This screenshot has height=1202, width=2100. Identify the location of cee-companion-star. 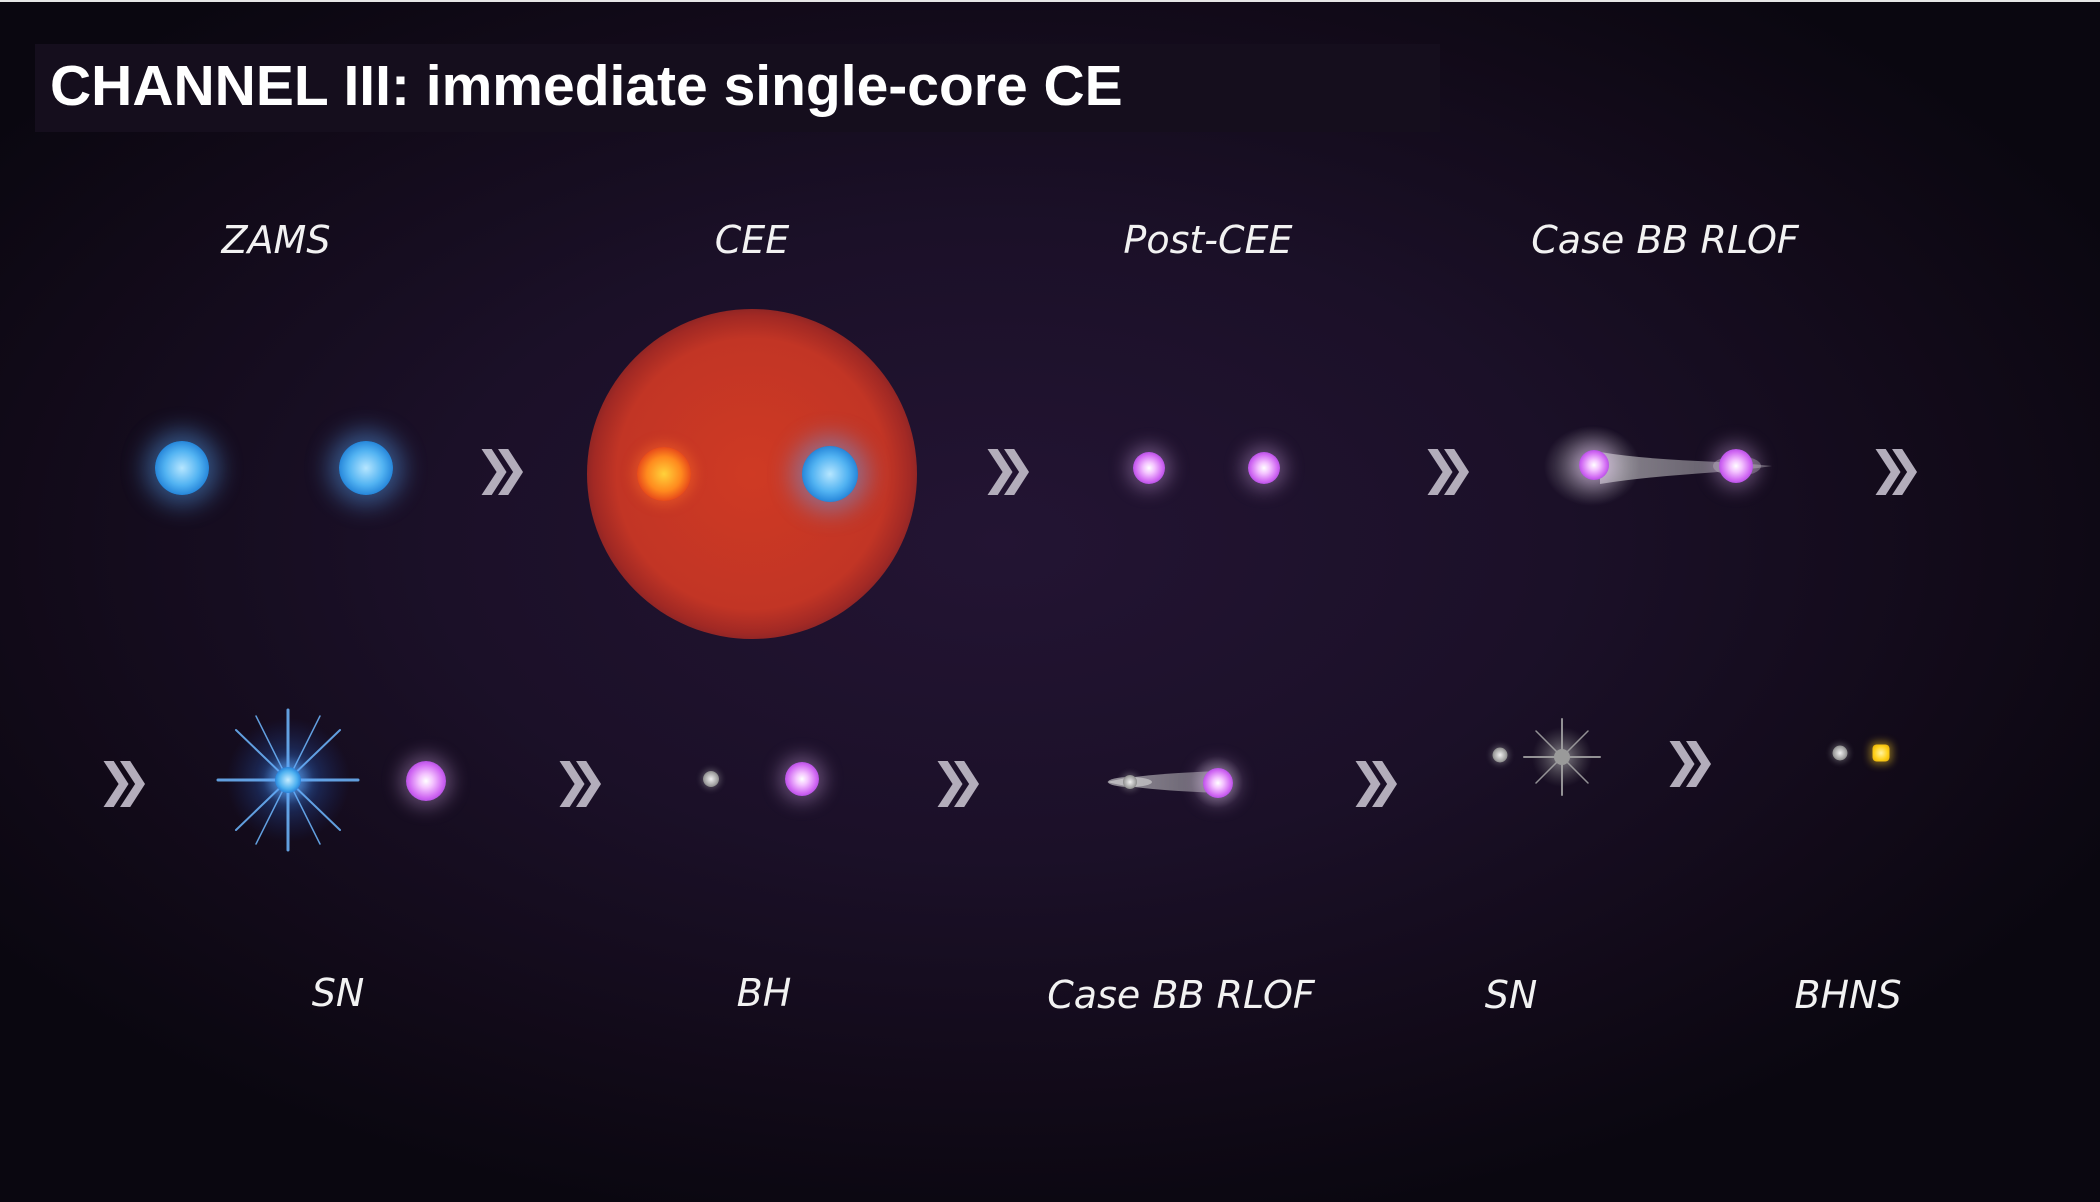
(830, 474).